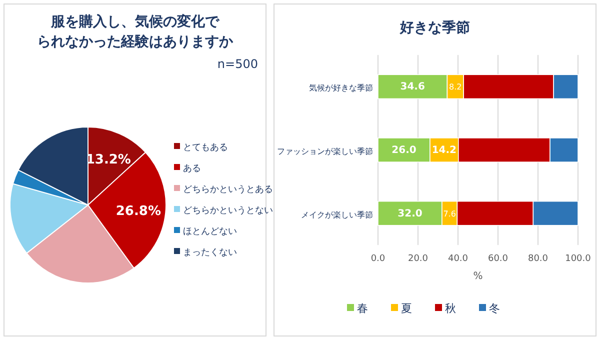 This screenshot has height=340, width=600. What do you see at coordinates (337, 215) in the screenshot?
I see `y-tick-label: メイクが楽しい季節` at bounding box center [337, 215].